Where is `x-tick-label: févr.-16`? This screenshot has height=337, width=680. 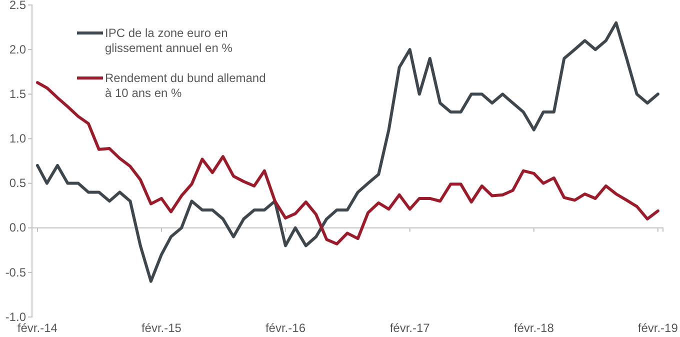 x-tick-label: févr.-16 is located at coordinates (285, 328).